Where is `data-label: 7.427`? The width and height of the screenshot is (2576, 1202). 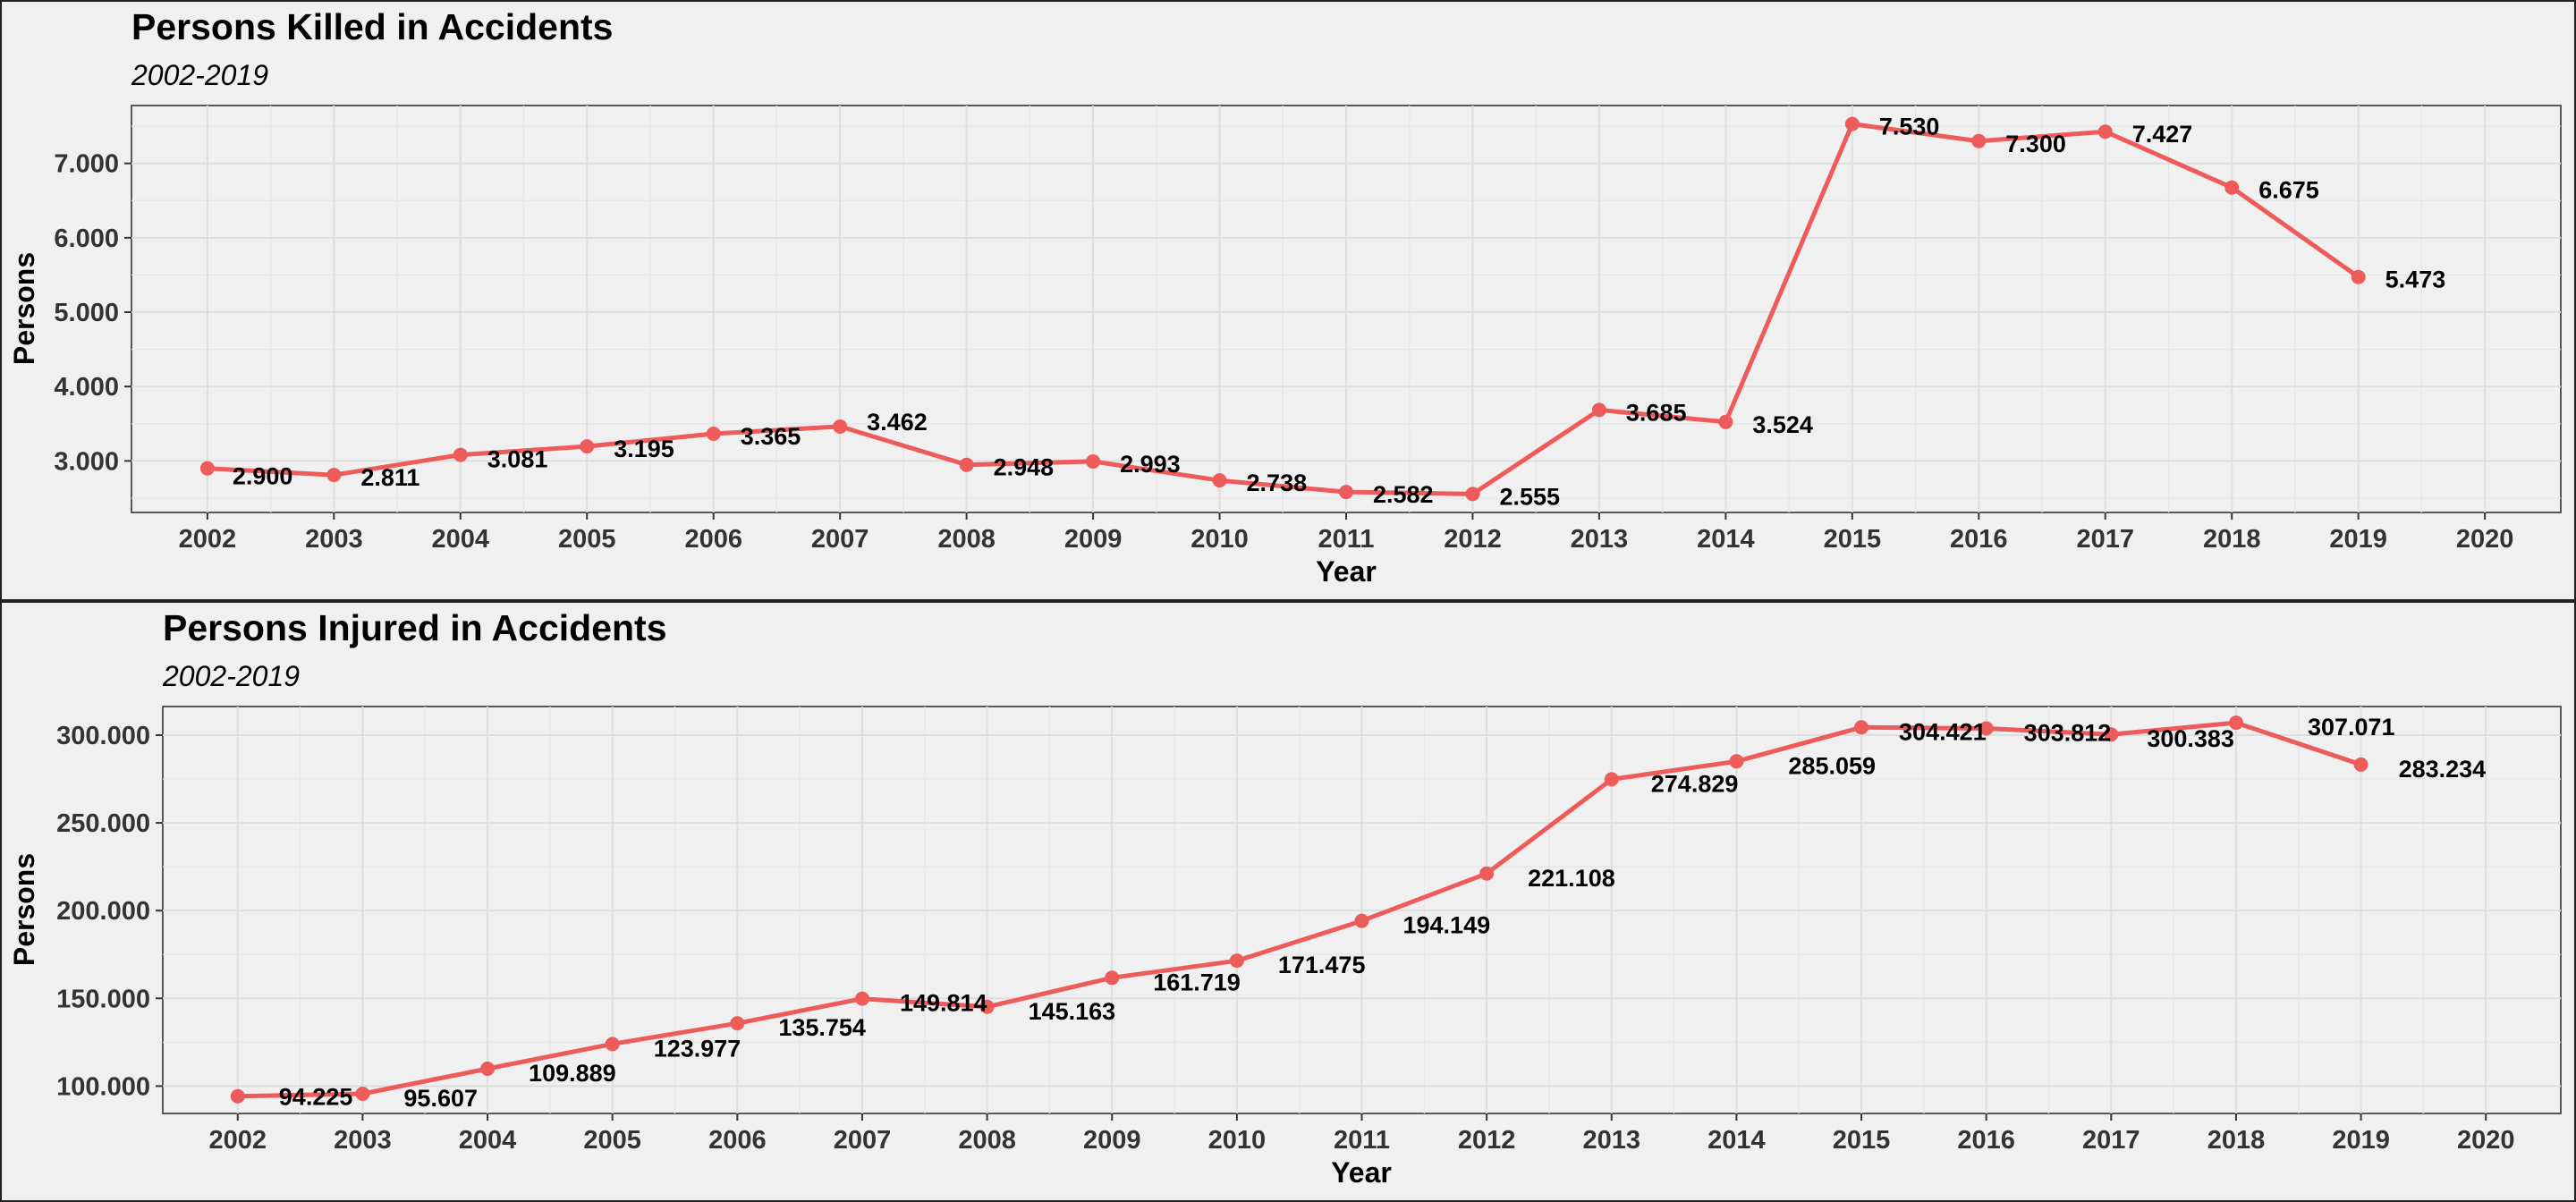 data-label: 7.427 is located at coordinates (2162, 134).